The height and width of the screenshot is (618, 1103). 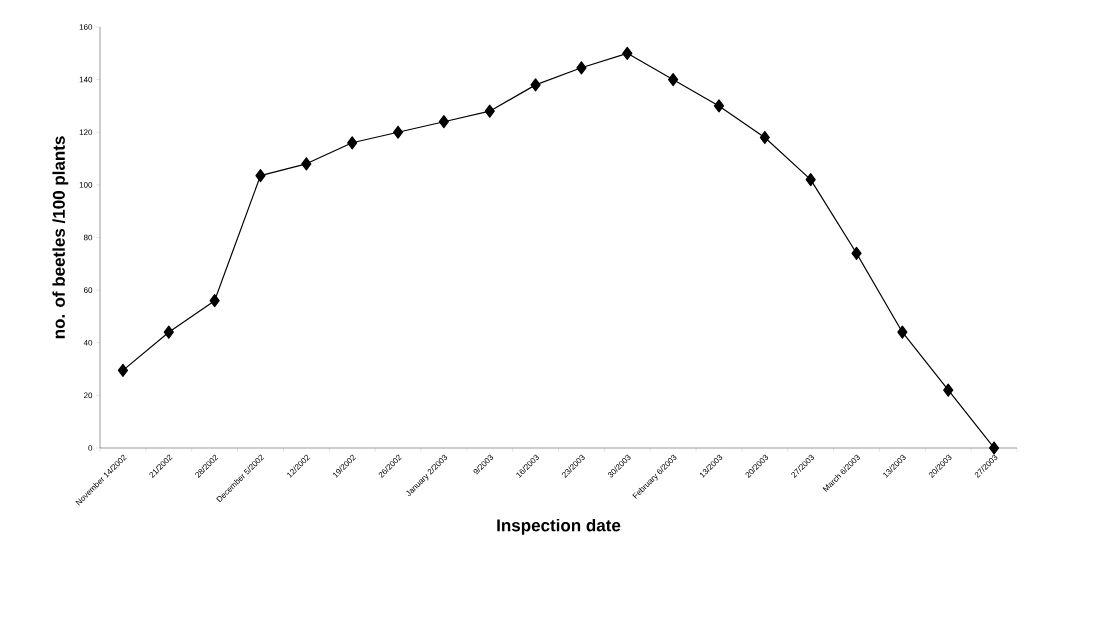 What do you see at coordinates (86, 185) in the screenshot?
I see `y-tick-label: 100` at bounding box center [86, 185].